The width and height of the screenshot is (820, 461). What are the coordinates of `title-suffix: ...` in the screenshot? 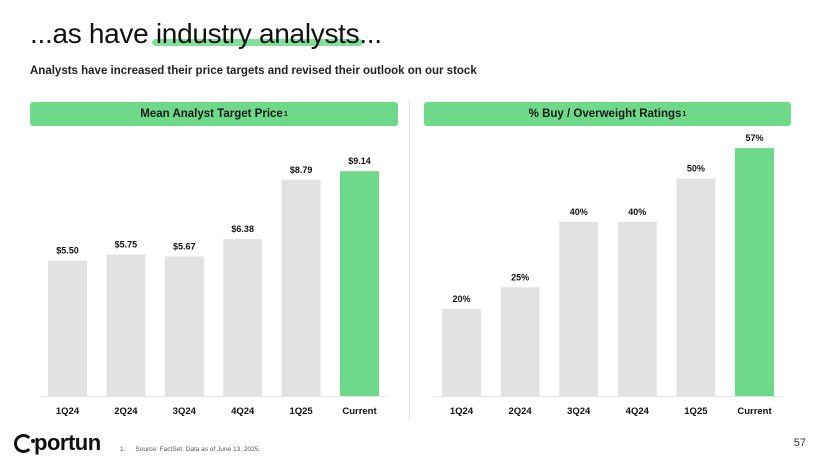 It's located at (370, 33).